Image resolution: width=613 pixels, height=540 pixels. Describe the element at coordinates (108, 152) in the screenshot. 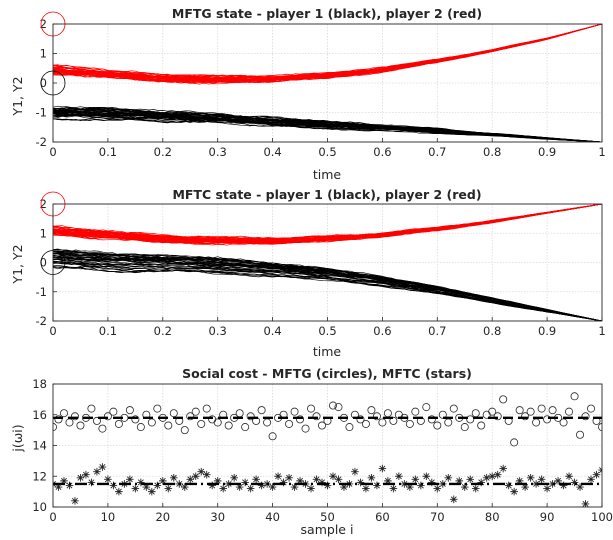

I see `x-tick-label: 0.1` at that location.